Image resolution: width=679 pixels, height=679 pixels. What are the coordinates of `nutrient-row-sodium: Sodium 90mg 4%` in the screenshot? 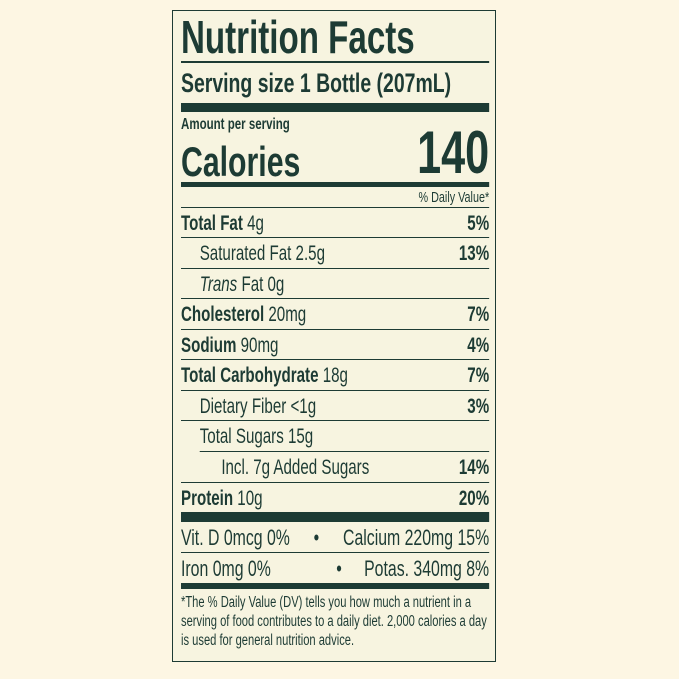 It's located at (335, 345).